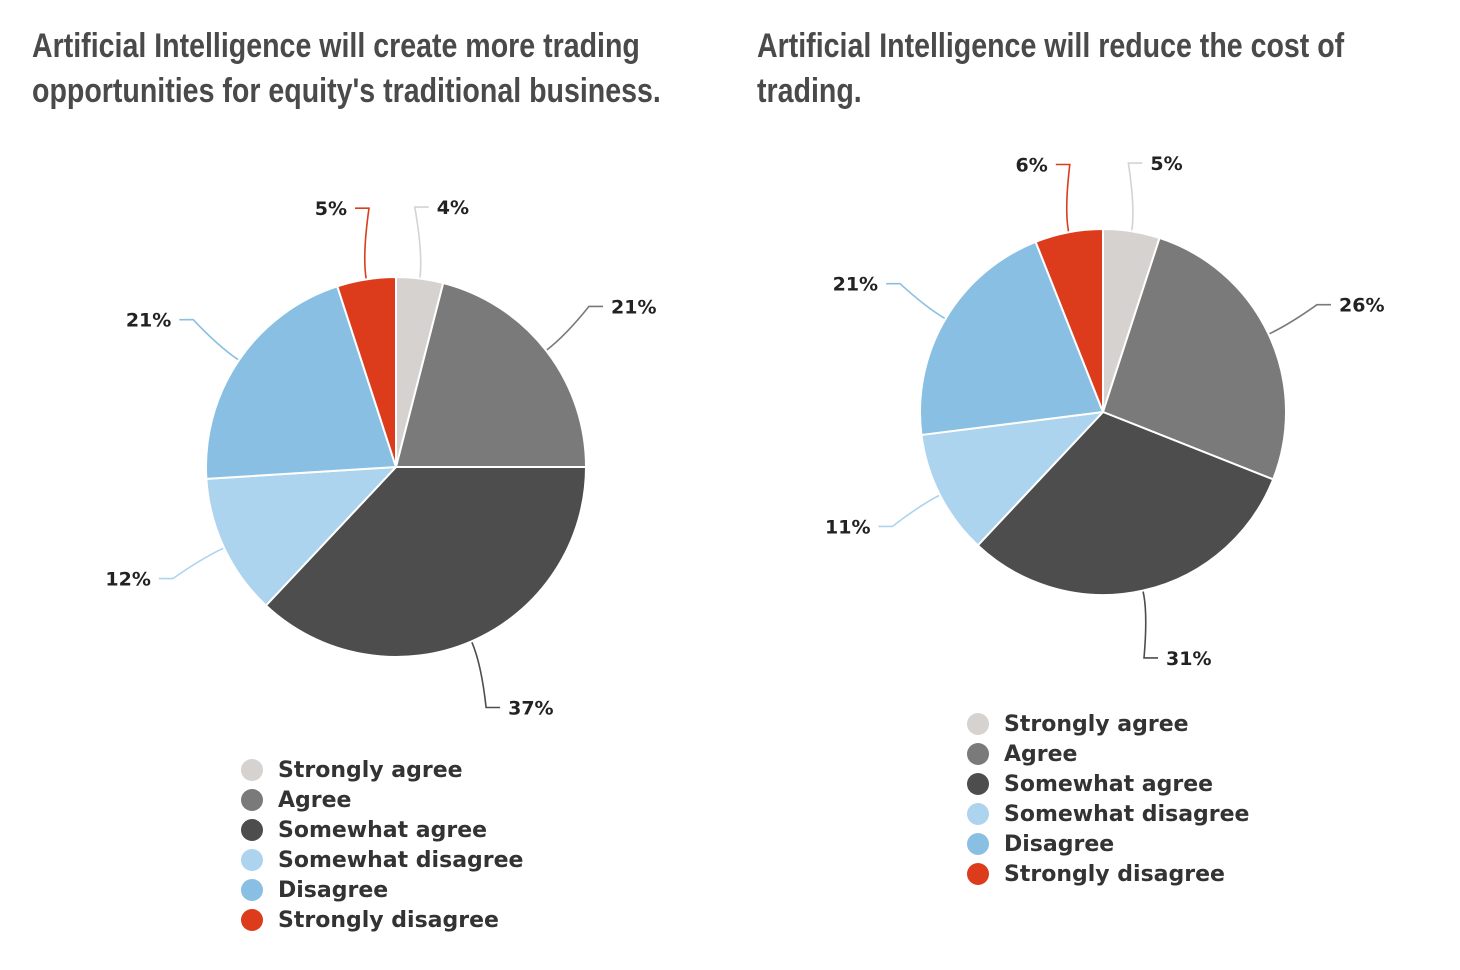 The width and height of the screenshot is (1460, 970). I want to click on data-label-somewhat-disagree: 11%, so click(847, 527).